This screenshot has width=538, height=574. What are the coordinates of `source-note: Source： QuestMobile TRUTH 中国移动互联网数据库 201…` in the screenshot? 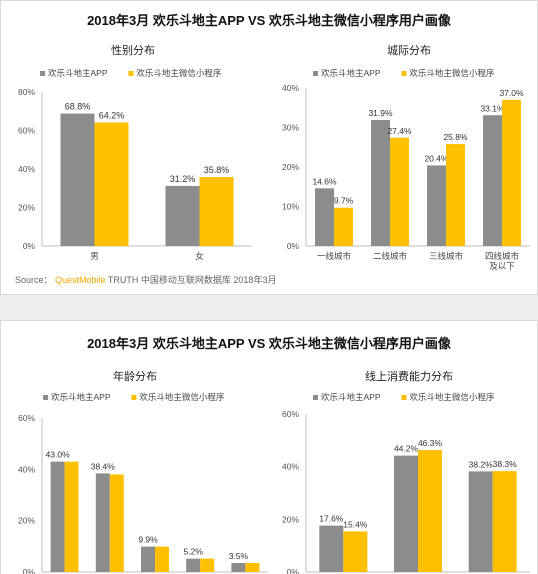 It's located at (145, 279).